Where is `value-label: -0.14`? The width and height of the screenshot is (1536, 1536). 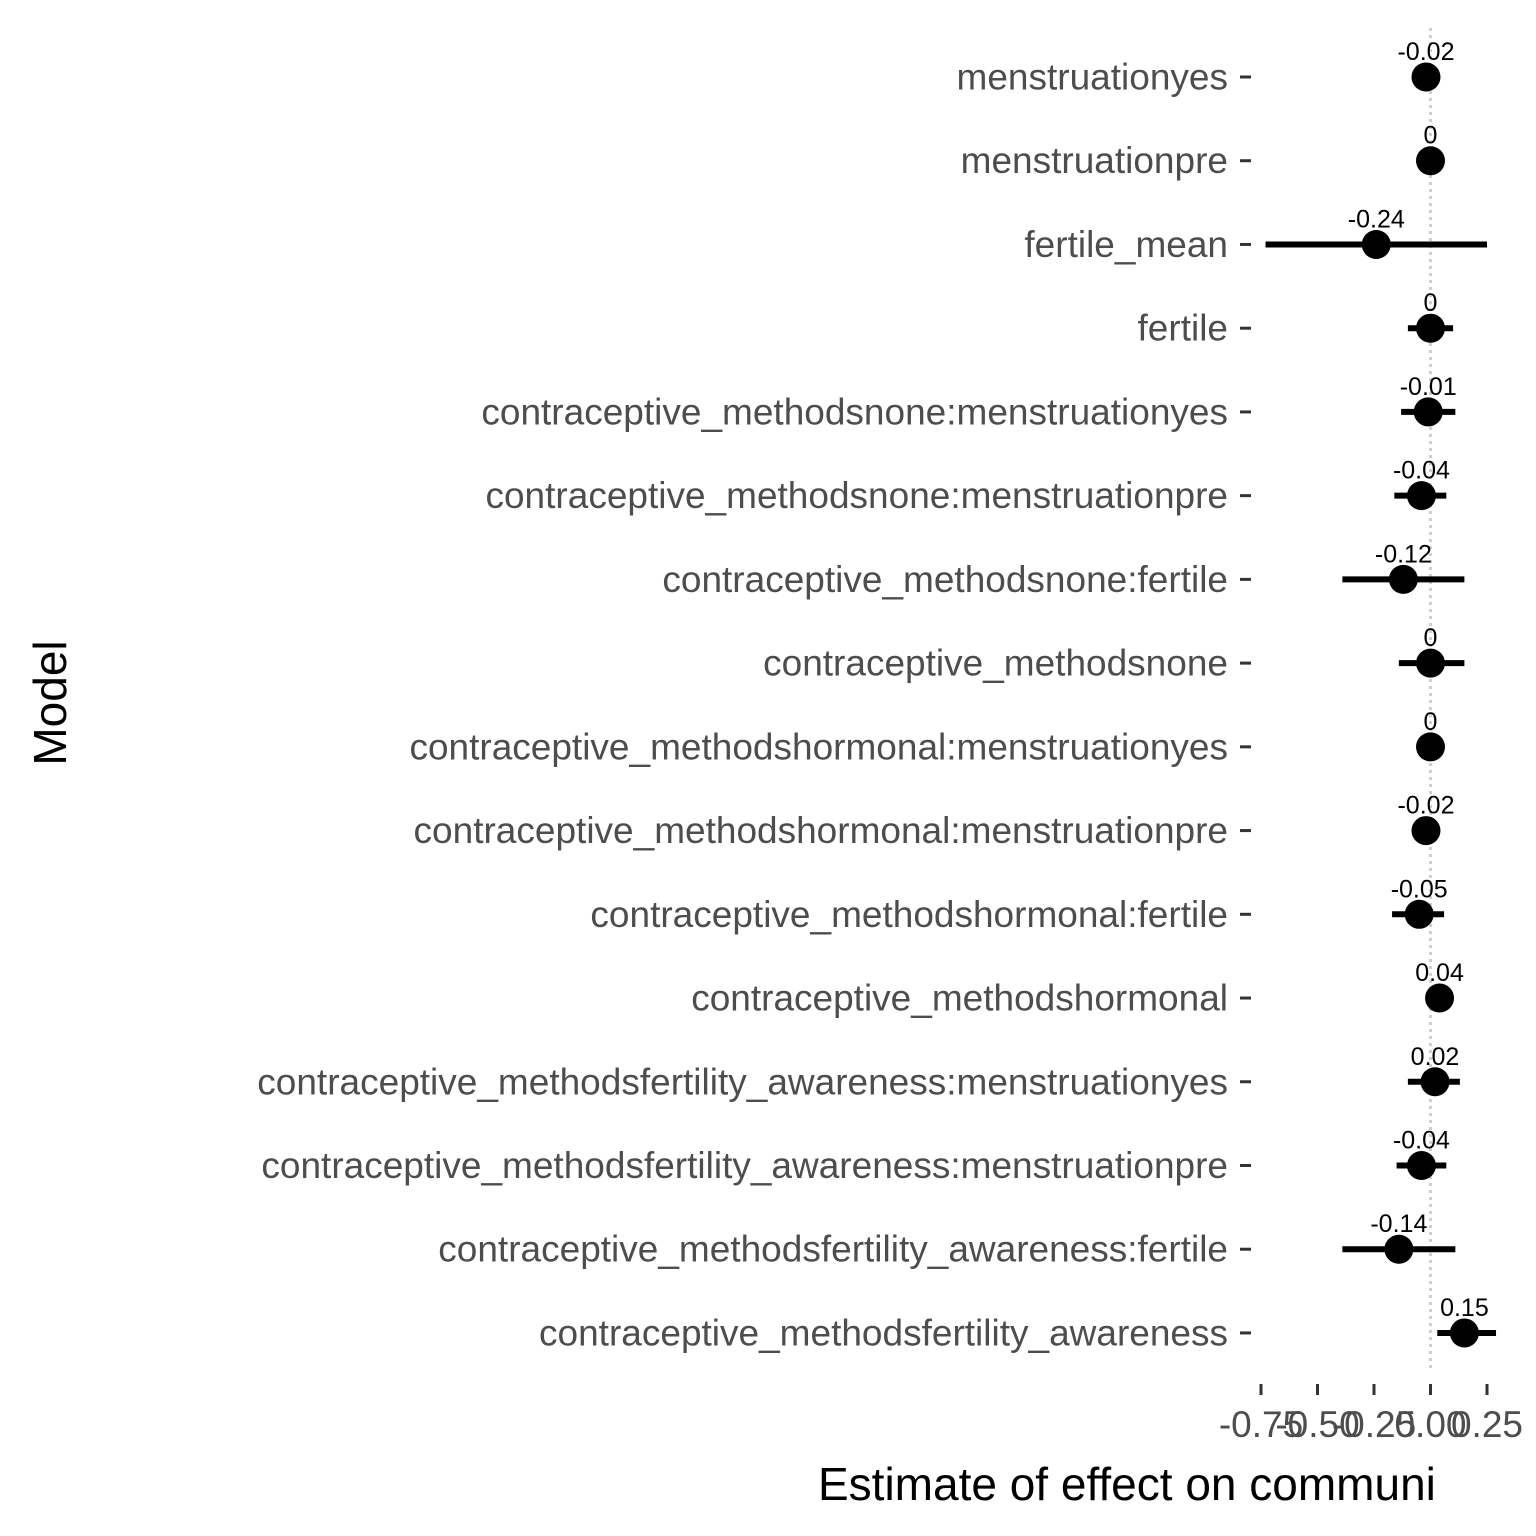
value-label: -0.14 is located at coordinates (1398, 1224).